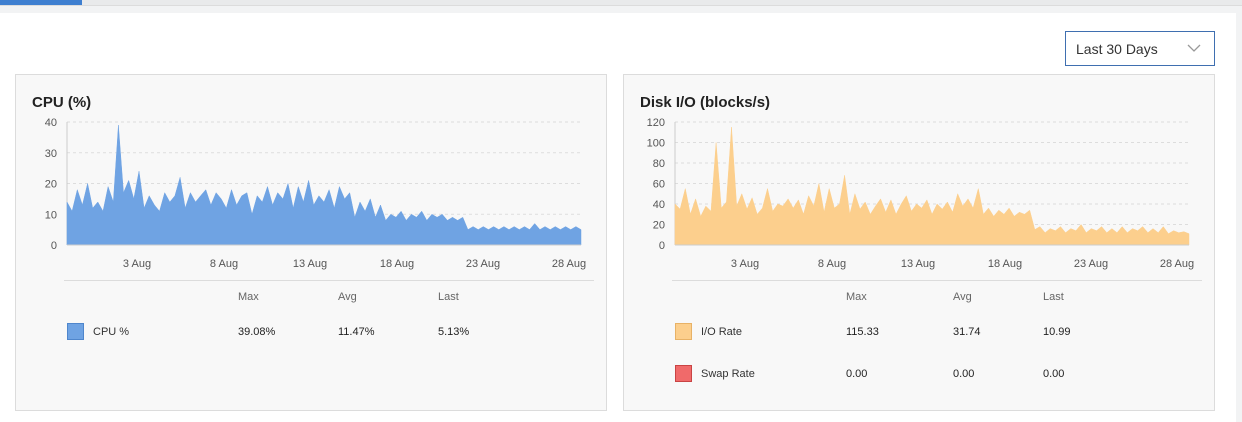  I want to click on legend-value-max: 115.33, so click(862, 332).